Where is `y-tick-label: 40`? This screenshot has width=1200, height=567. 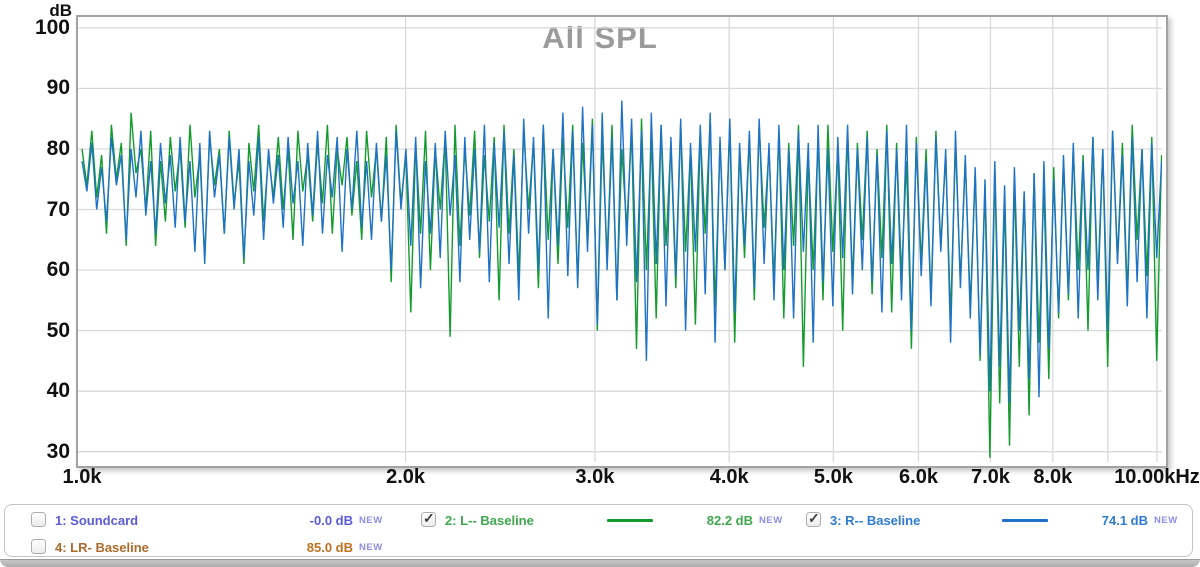 y-tick-label: 40 is located at coordinates (58, 391).